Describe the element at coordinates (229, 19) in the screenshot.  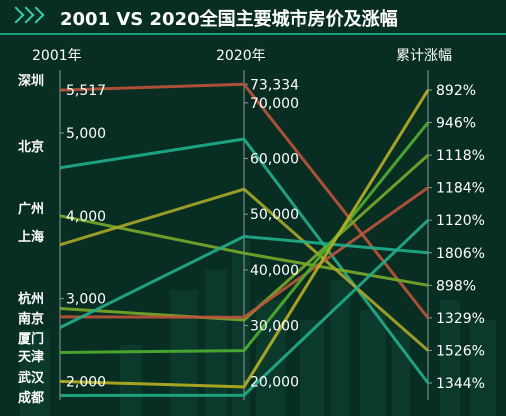
I see `chart-title: 2001 VS 2020全国主要城市房价及涨幅` at that location.